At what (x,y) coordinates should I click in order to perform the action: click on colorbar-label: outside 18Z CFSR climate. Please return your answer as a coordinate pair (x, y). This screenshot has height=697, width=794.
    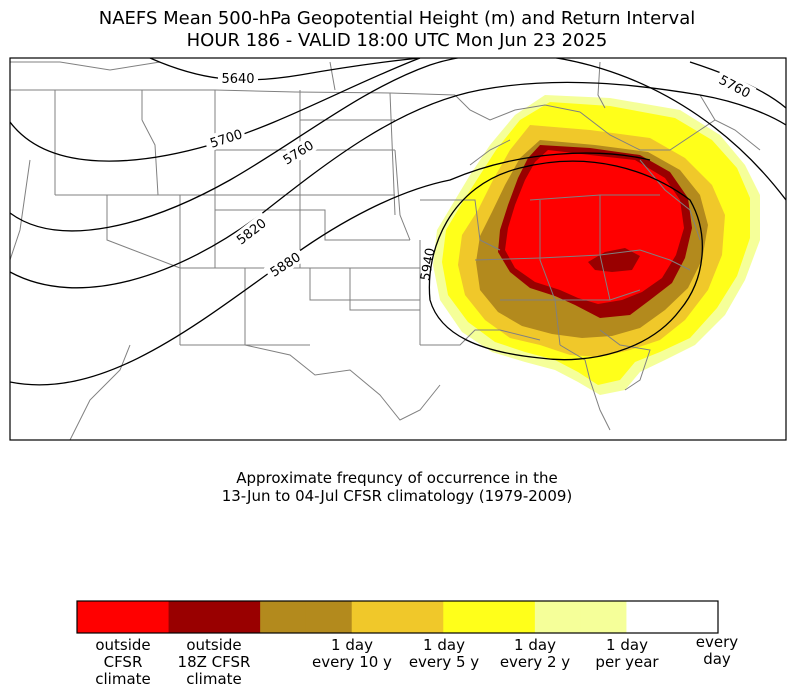
    Looking at the image, I should click on (214, 662).